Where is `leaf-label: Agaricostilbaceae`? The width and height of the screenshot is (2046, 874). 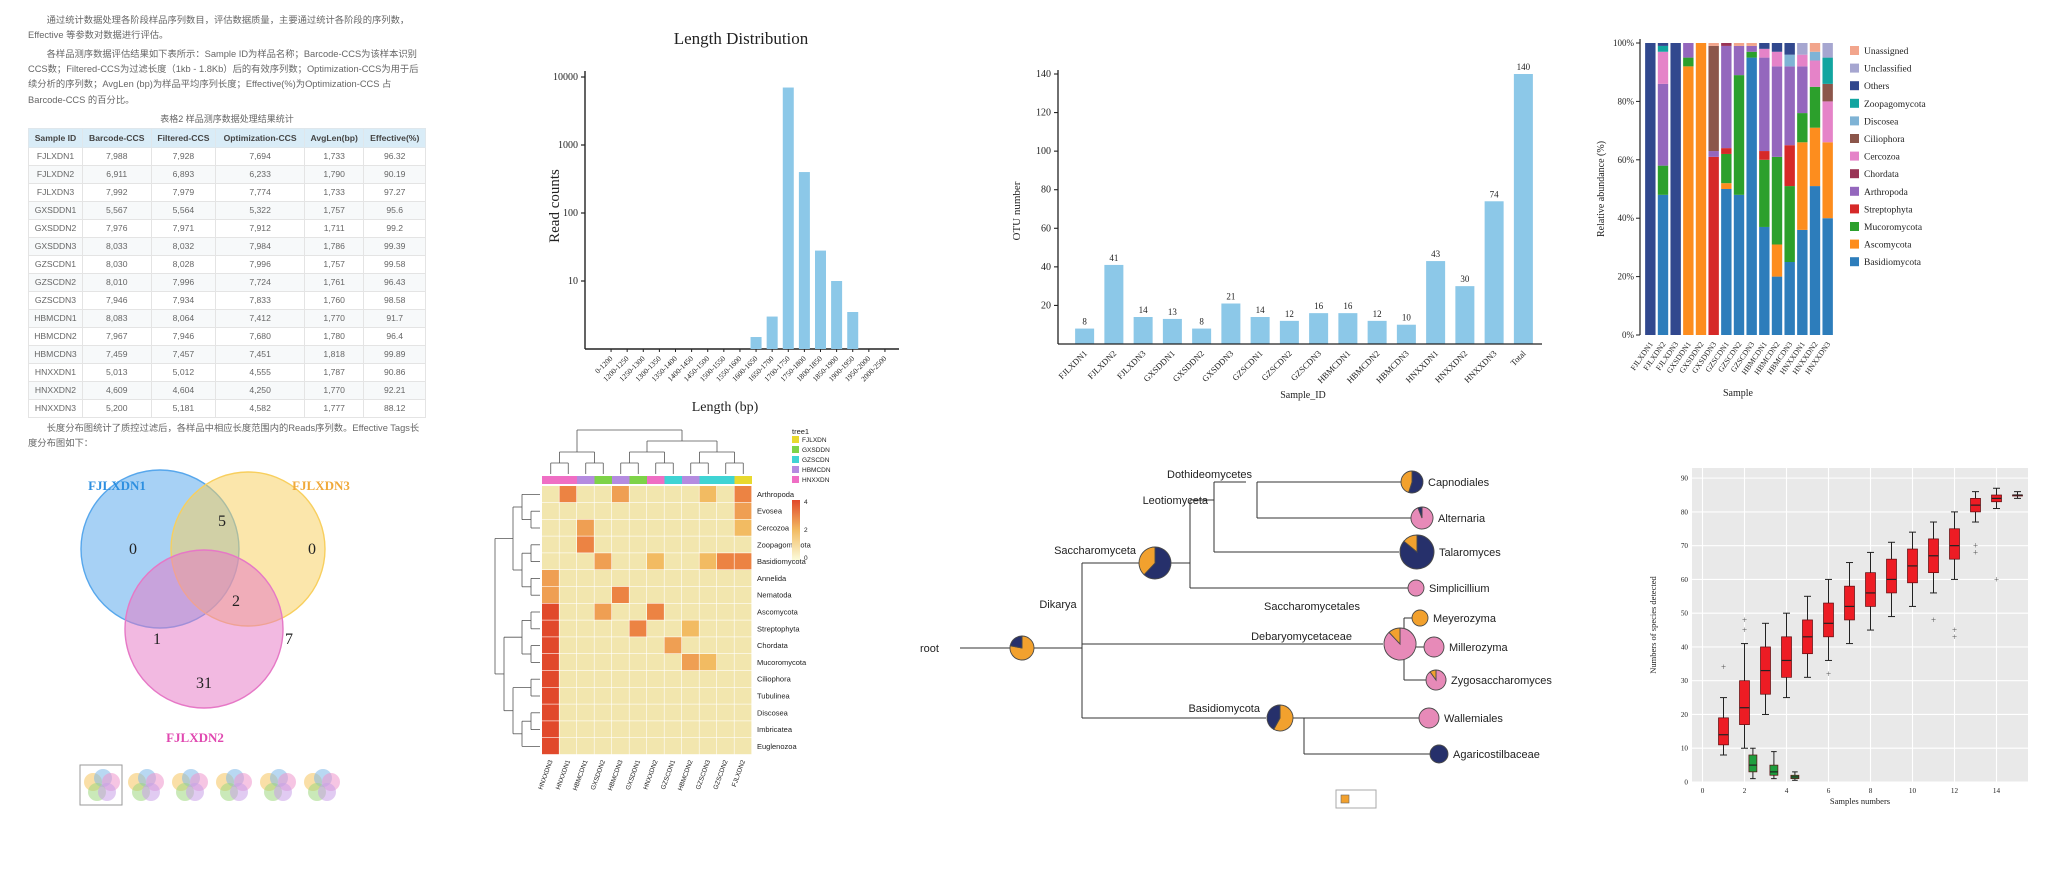
leaf-label: Agaricostilbaceae is located at coordinates (1496, 755).